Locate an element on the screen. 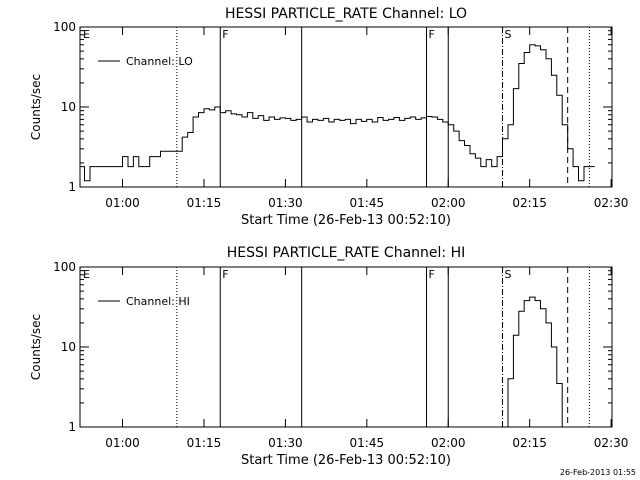 The height and width of the screenshot is (480, 640). chart-title: HESSI PARTICLE_RATE Channel: LO is located at coordinates (346, 14).